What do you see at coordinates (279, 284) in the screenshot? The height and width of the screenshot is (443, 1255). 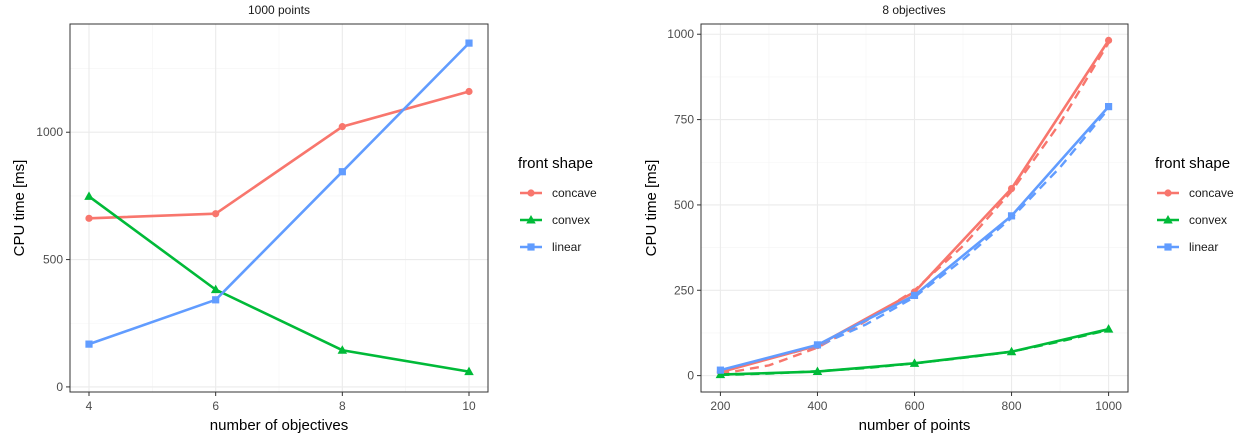 I see `series-line-convex` at bounding box center [279, 284].